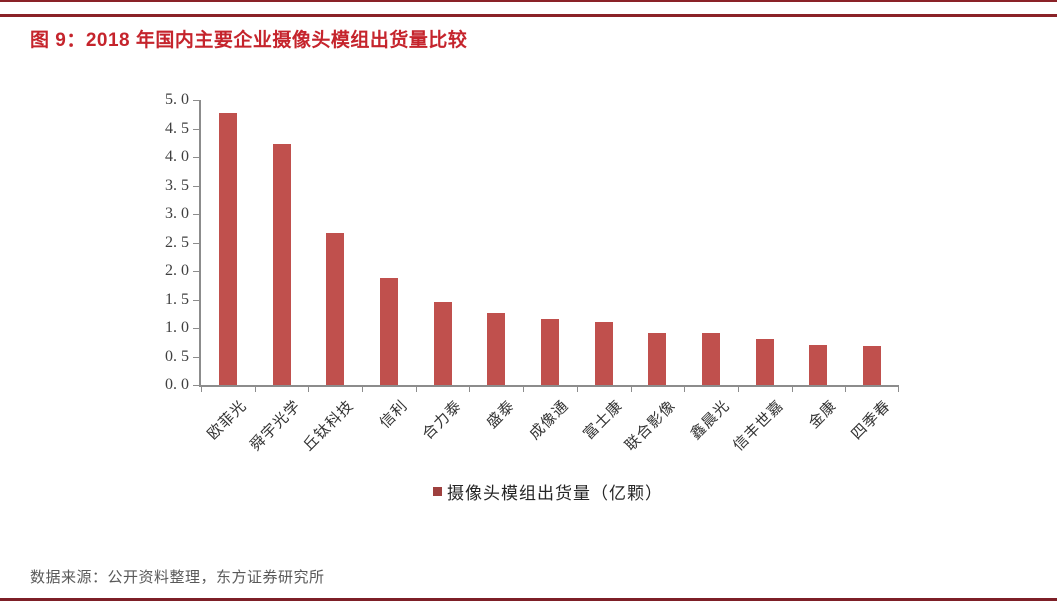 The height and width of the screenshot is (616, 1057). Describe the element at coordinates (603, 420) in the screenshot. I see `x-axis-category-label: 富士康` at that location.